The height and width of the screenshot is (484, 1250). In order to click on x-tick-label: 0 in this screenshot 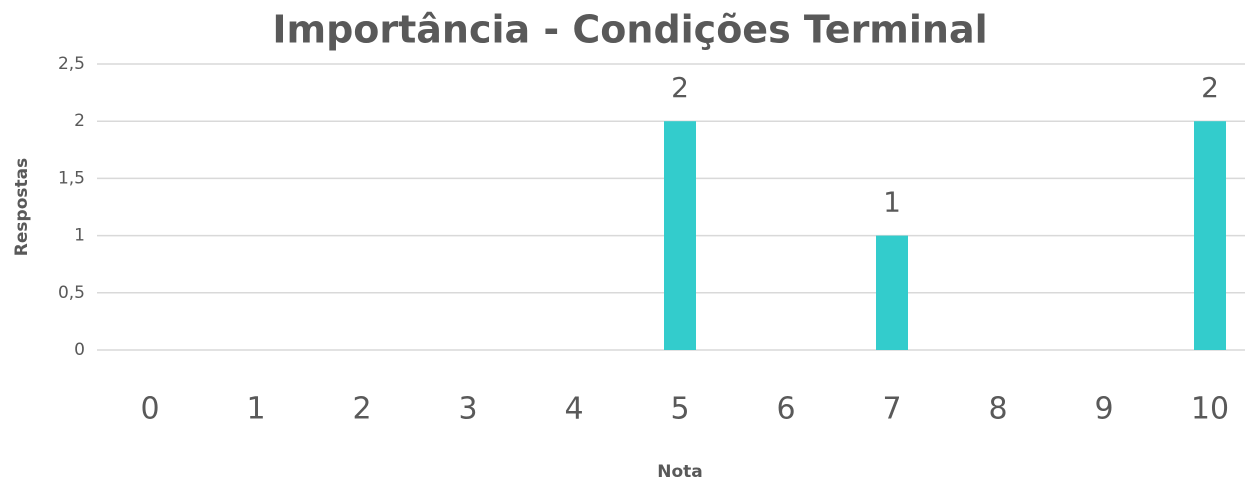, I will do `click(149, 409)`.